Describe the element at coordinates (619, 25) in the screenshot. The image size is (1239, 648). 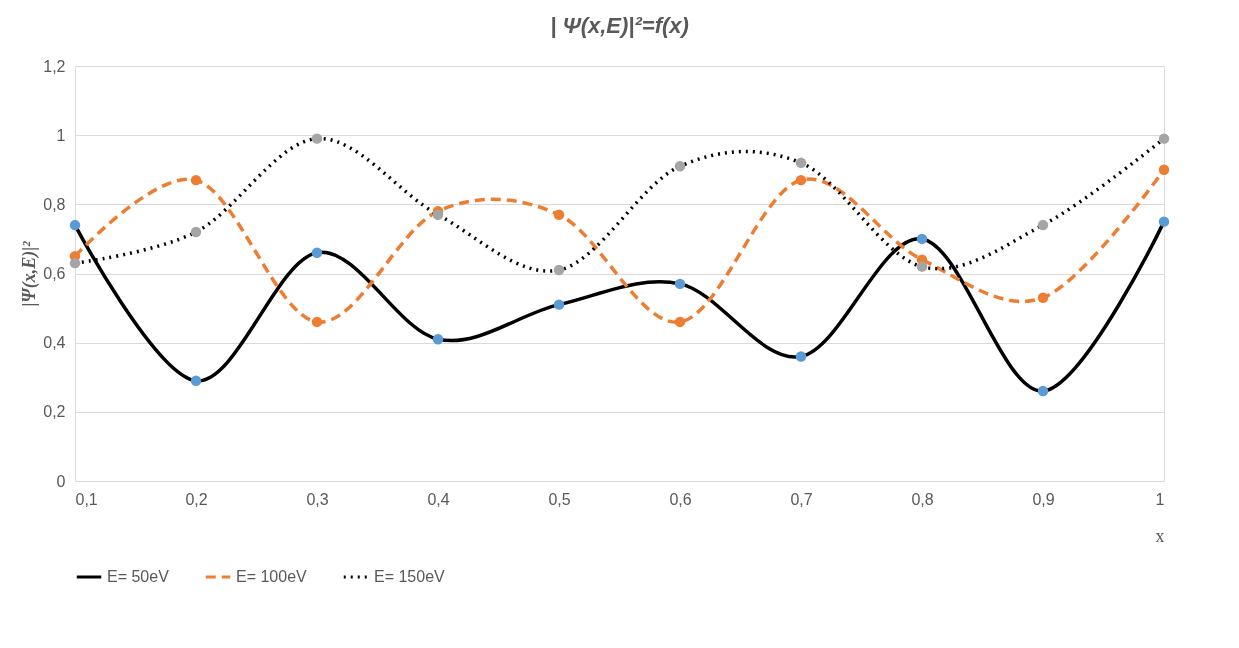
I see `chart-title: | Ψ(x,E)|²=f(x)` at that location.